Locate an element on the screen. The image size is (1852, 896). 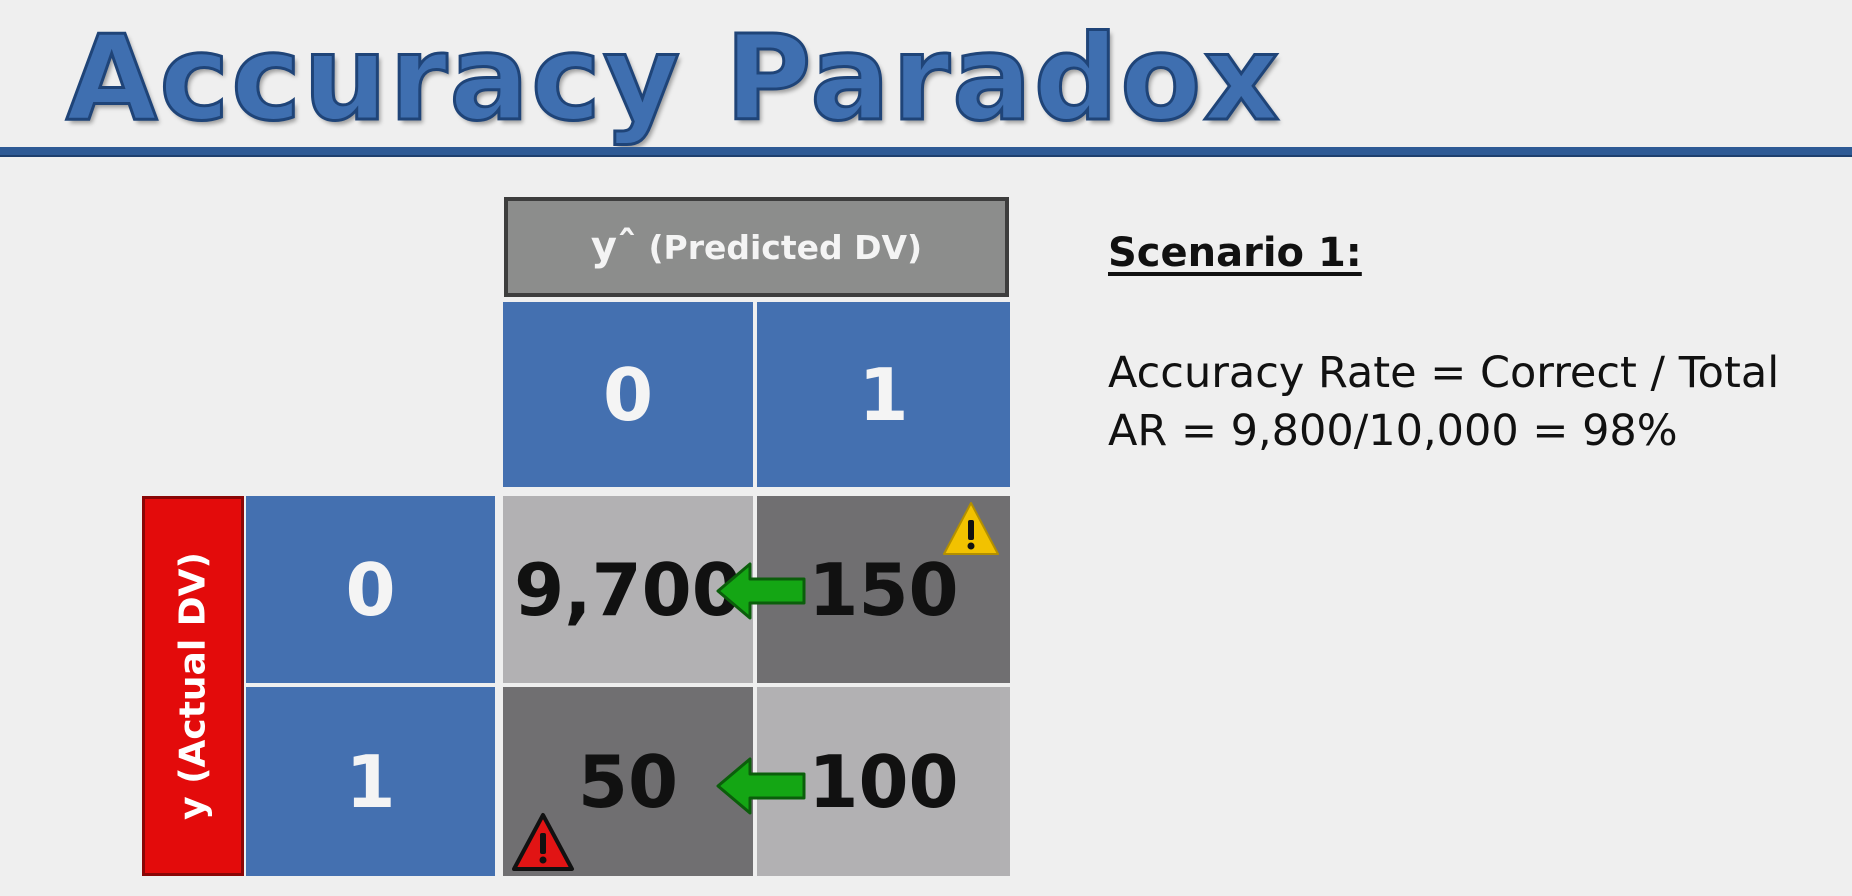
predicted-class-1: 1 is located at coordinates (883, 394).